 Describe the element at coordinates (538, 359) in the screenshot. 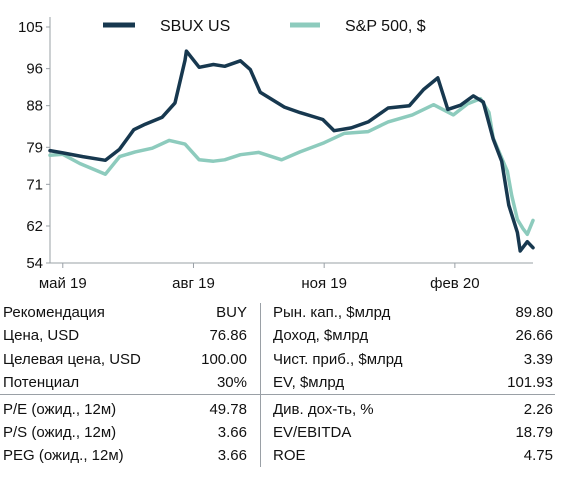

I see `metric-value: 3.39` at that location.